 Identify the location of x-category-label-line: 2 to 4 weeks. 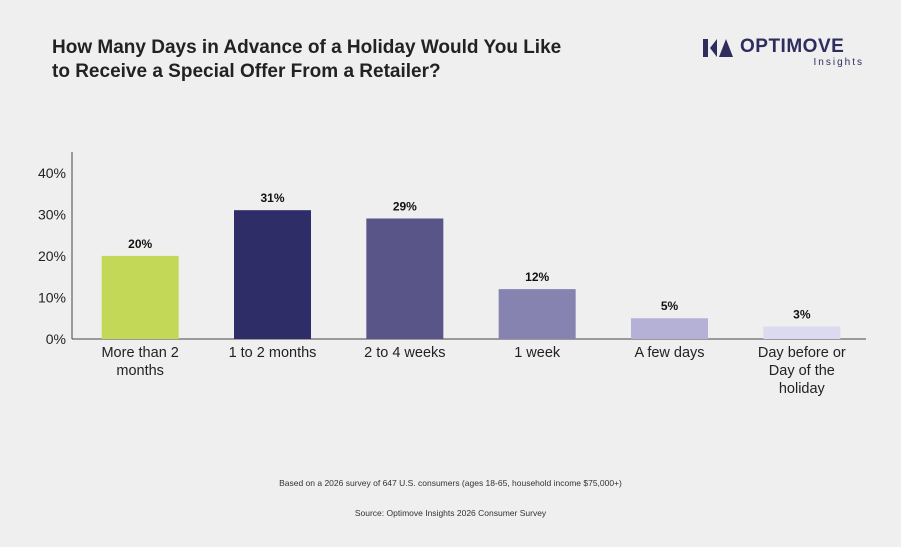
(404, 353).